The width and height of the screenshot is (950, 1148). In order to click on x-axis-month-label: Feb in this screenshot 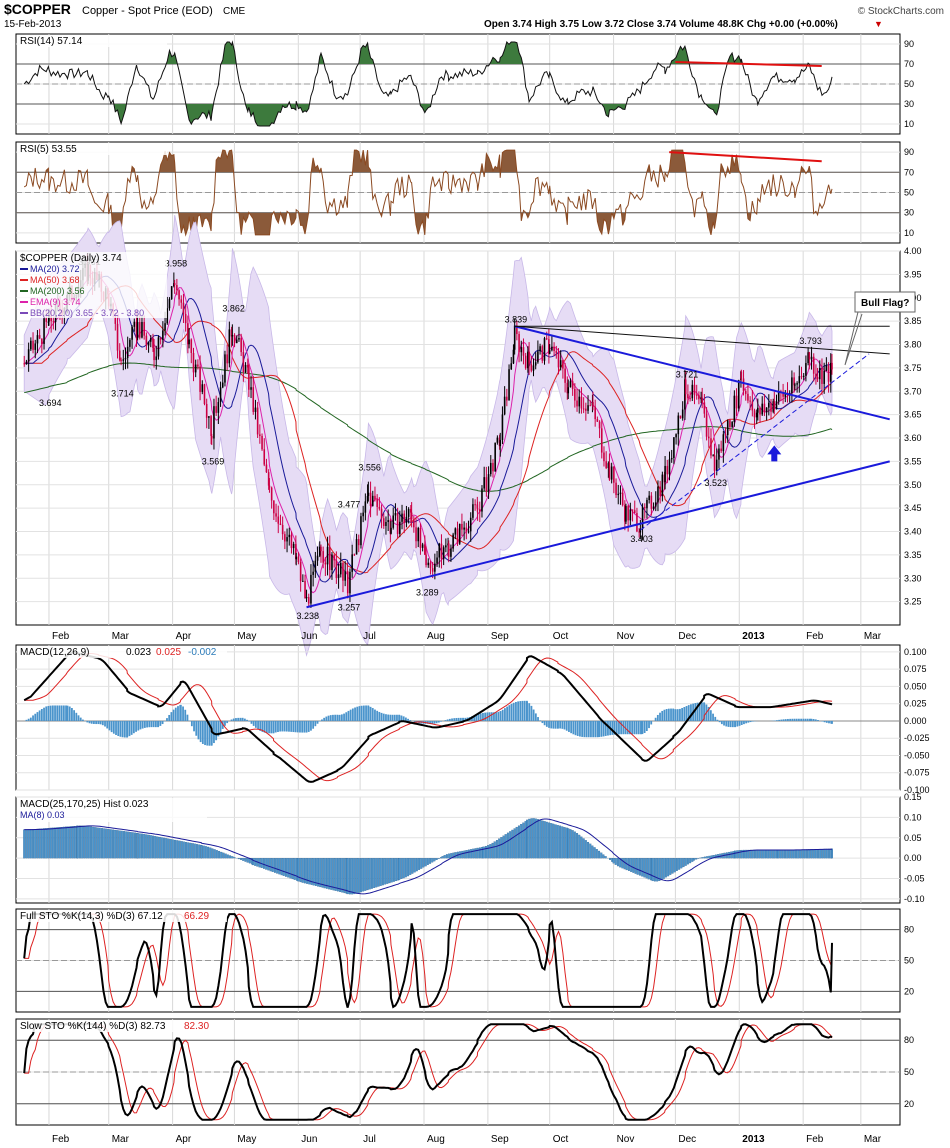, I will do `click(61, 636)`.